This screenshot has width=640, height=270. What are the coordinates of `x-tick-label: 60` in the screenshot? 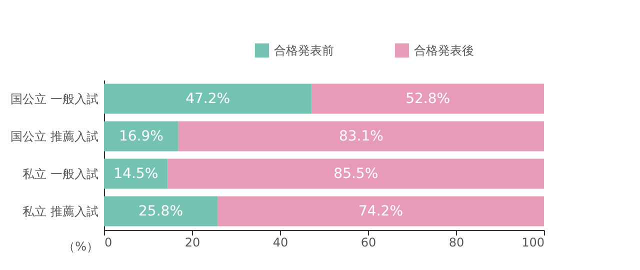 It's located at (368, 243).